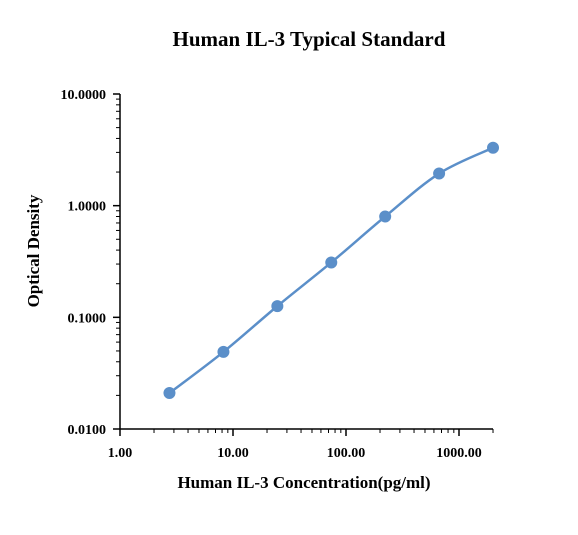  I want to click on y-tick-label: 0.1000, so click(87, 318).